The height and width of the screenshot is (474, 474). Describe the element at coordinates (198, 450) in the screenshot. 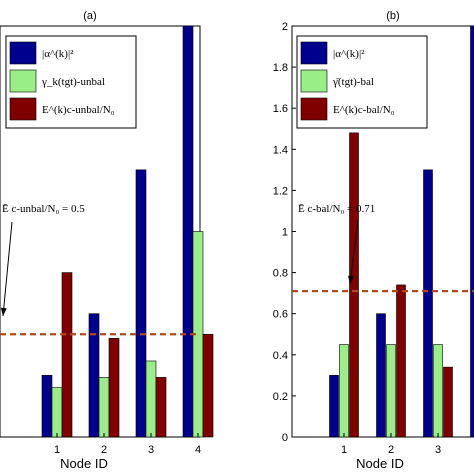

I see `x-tick-label: 4` at that location.